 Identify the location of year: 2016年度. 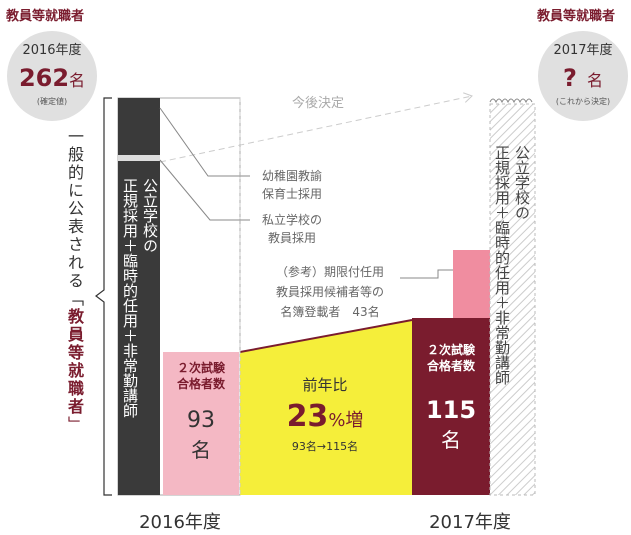
(52, 50).